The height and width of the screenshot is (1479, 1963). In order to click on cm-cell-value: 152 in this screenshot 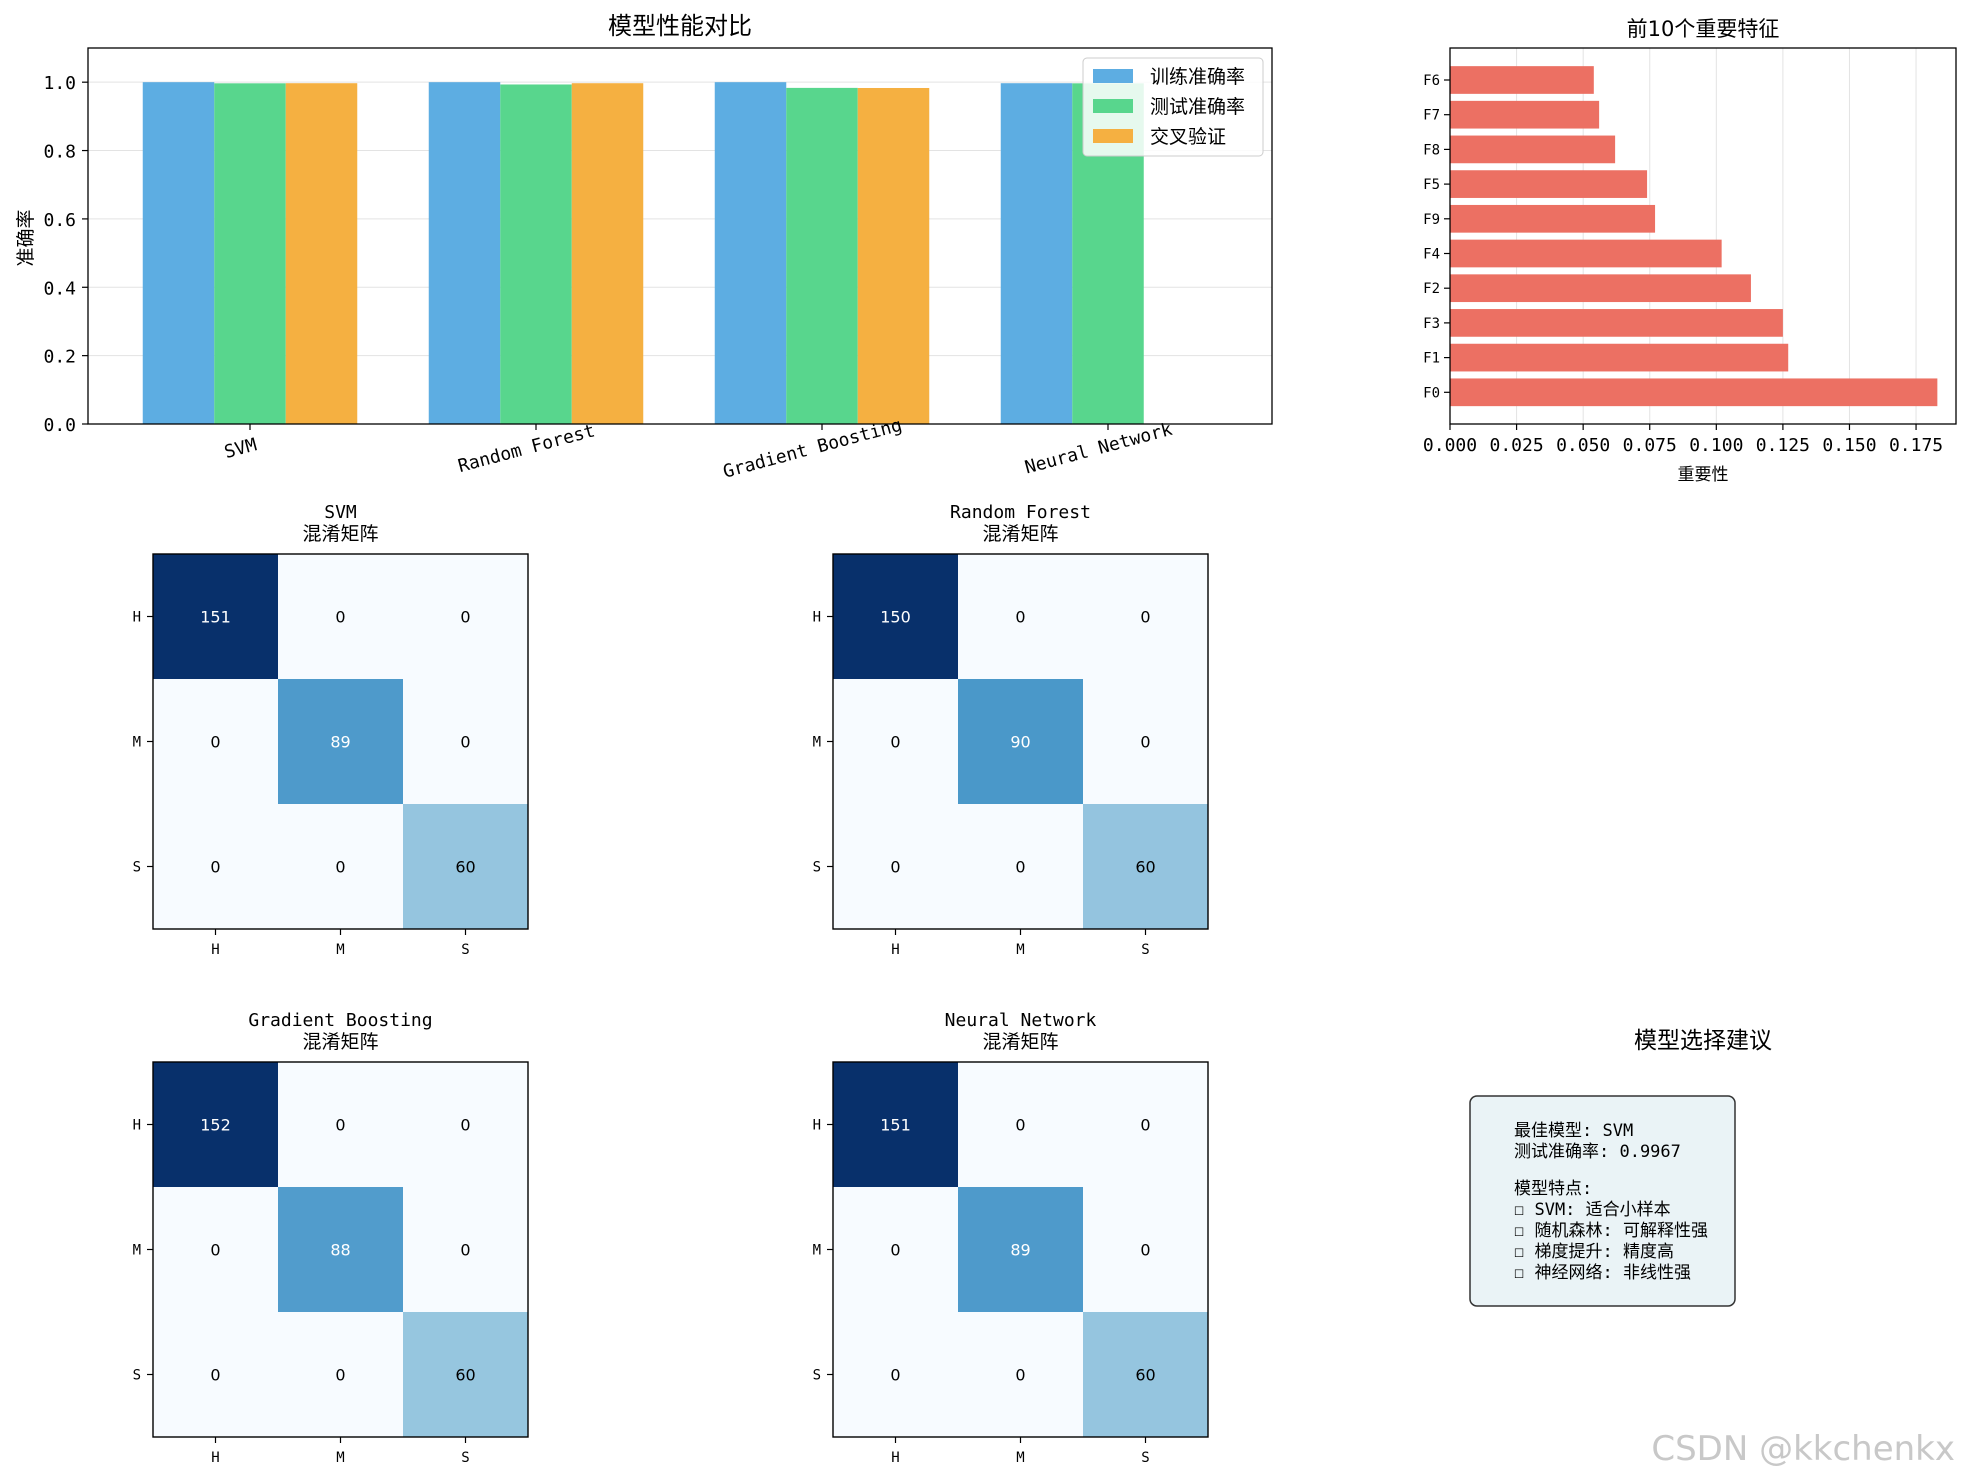, I will do `click(215, 1125)`.